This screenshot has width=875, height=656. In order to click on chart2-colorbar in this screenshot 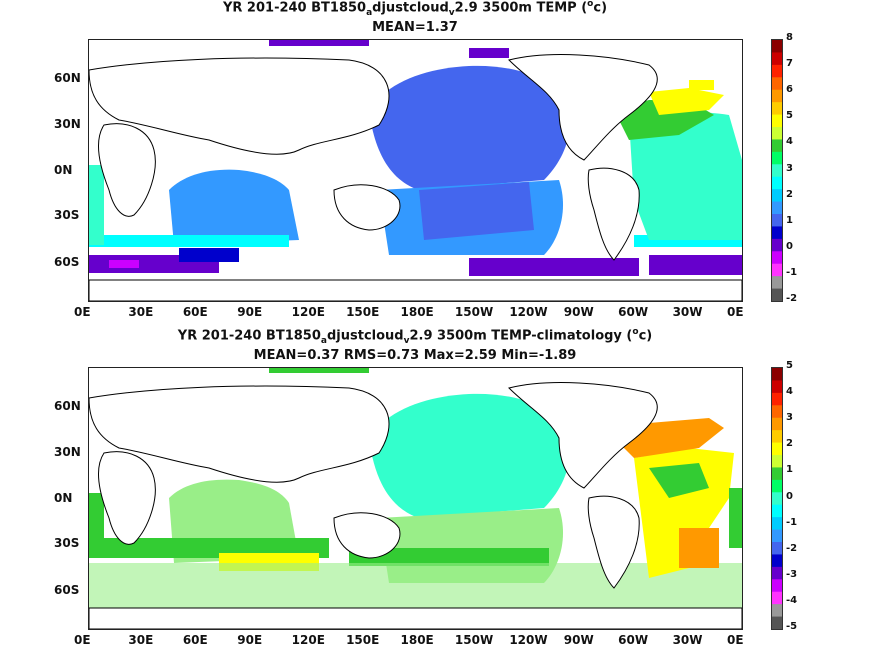, I will do `click(777, 498)`.